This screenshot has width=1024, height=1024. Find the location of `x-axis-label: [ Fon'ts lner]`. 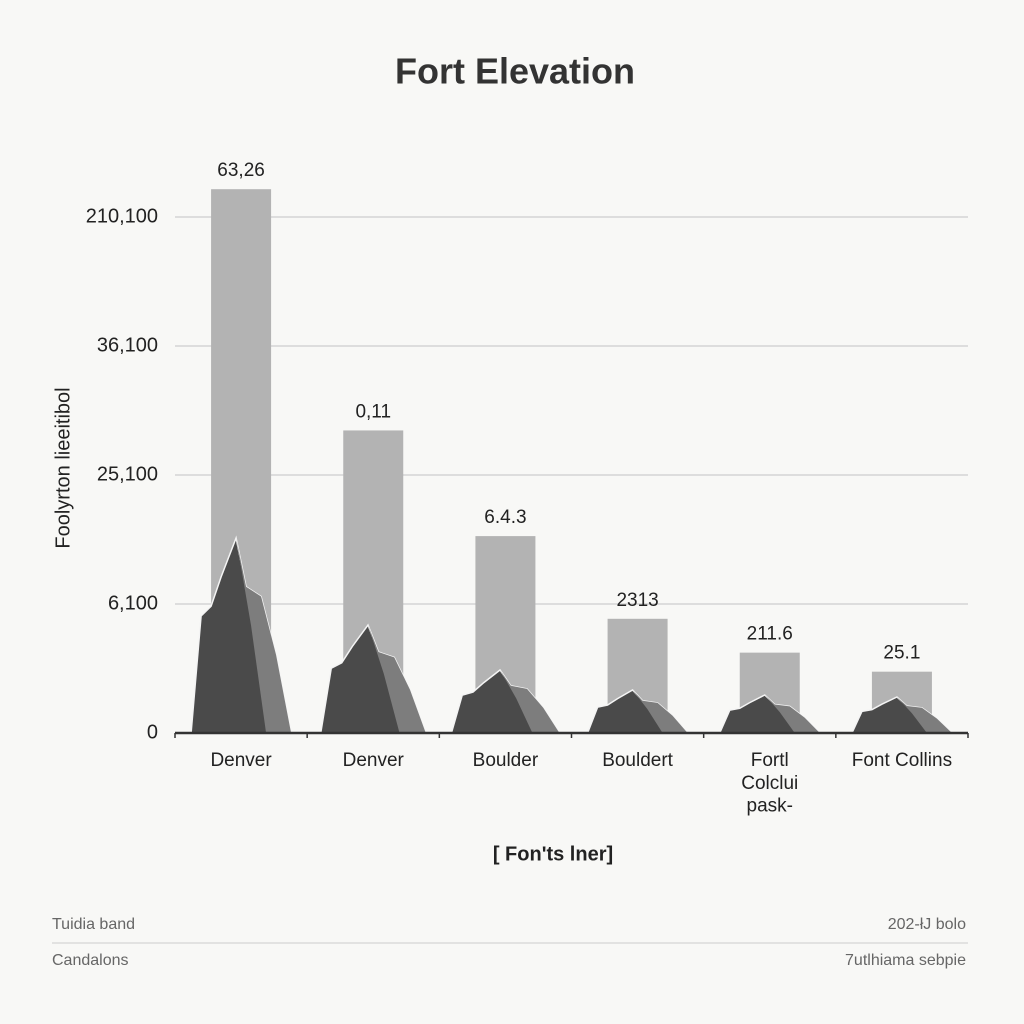

x-axis-label: [ Fon'ts lner] is located at coordinates (553, 854).